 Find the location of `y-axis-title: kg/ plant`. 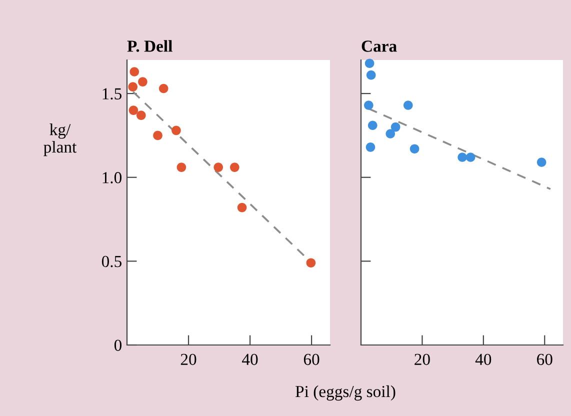

y-axis-title: kg/ plant is located at coordinates (60, 140).